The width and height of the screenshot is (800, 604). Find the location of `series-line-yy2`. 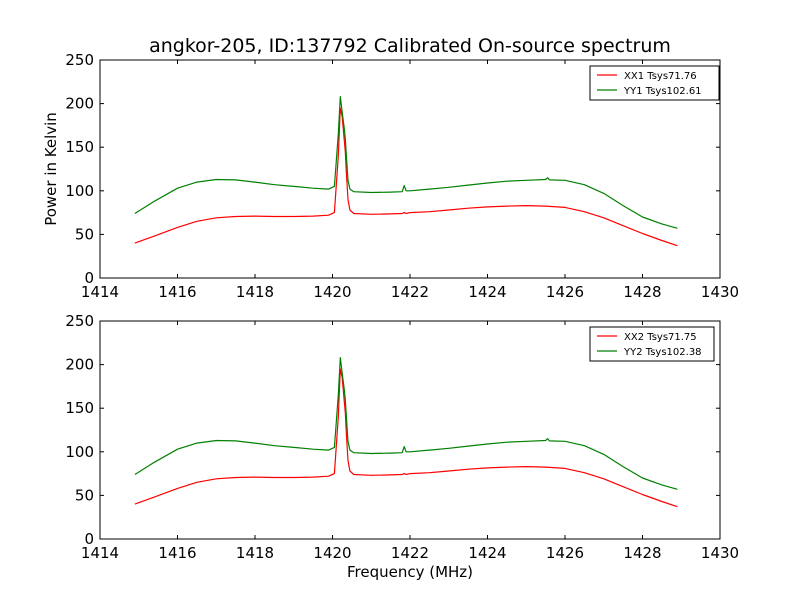

series-line-yy2 is located at coordinates (406, 423).